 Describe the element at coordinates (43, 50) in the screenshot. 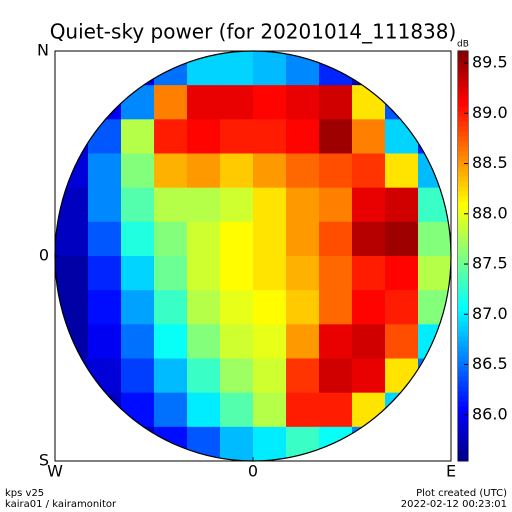

I see `y-tick-label: N` at that location.